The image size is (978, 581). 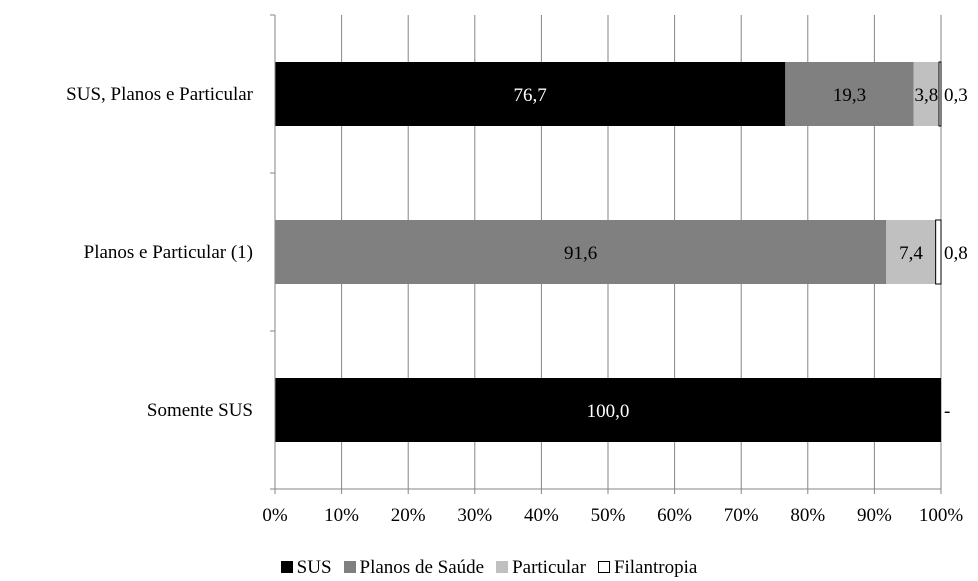 I want to click on data-label: 7,4, so click(x=911, y=253).